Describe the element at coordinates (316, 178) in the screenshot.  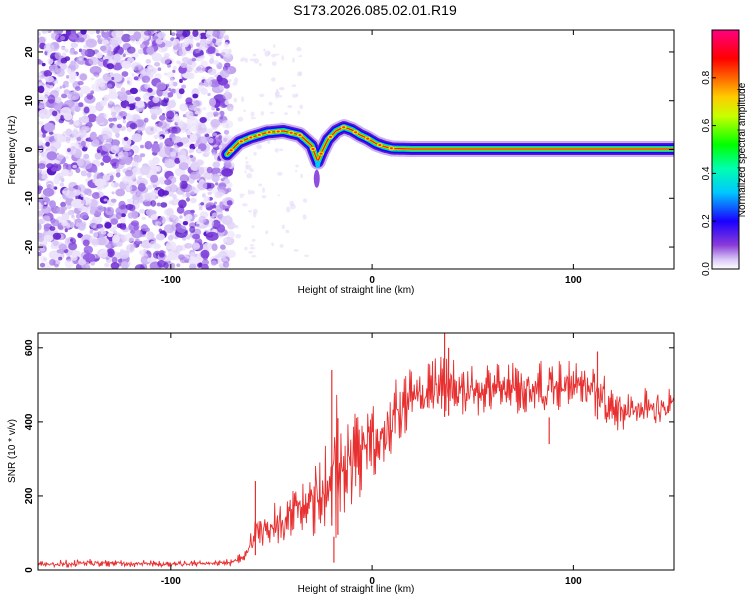
I see `ridge-dip` at that location.